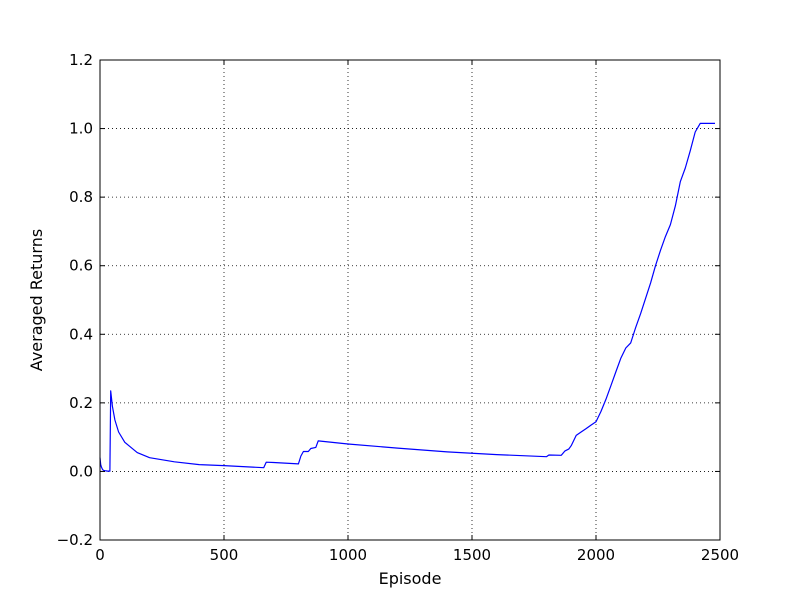 The width and height of the screenshot is (800, 600). I want to click on x-tick-label: 2500, so click(720, 555).